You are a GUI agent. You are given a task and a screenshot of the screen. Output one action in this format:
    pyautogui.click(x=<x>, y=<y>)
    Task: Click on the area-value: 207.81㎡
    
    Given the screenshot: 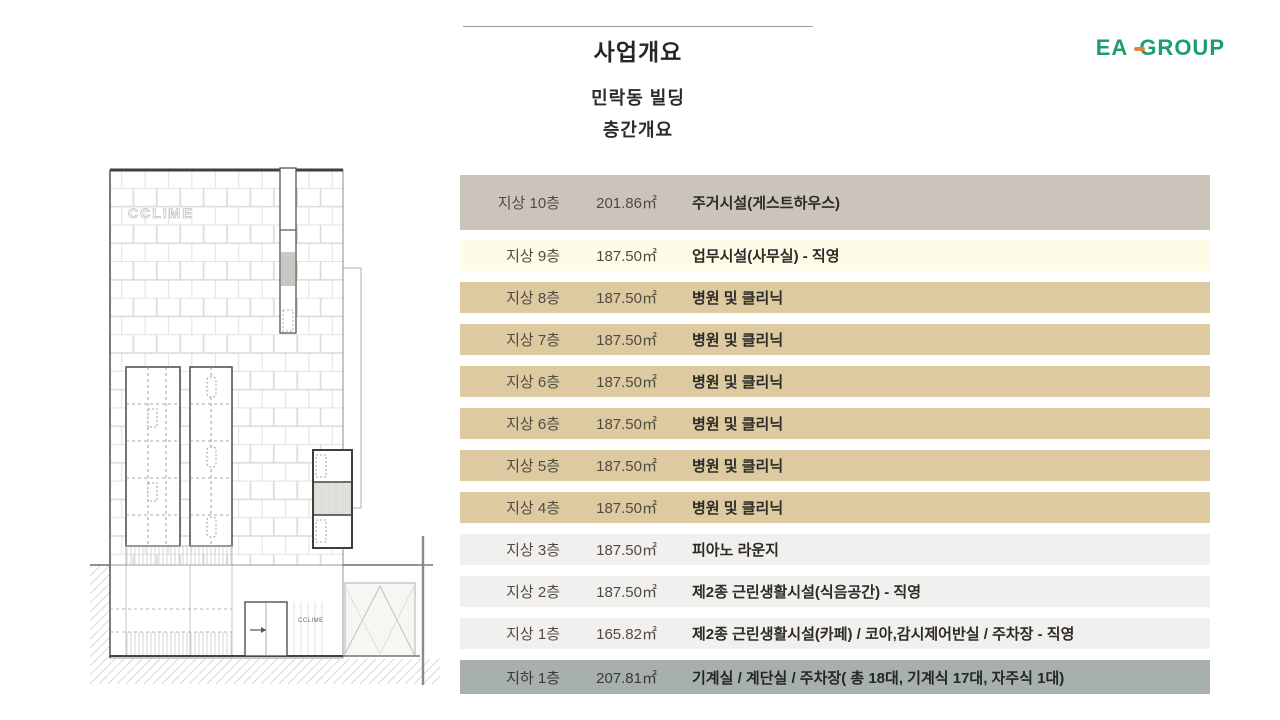 What is the action you would take?
    pyautogui.click(x=626, y=678)
    